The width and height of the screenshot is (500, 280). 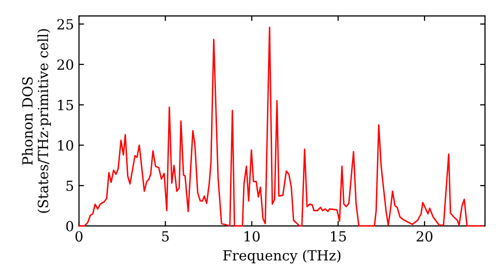 What do you see at coordinates (66, 105) in the screenshot?
I see `y-tick-label: 15` at bounding box center [66, 105].